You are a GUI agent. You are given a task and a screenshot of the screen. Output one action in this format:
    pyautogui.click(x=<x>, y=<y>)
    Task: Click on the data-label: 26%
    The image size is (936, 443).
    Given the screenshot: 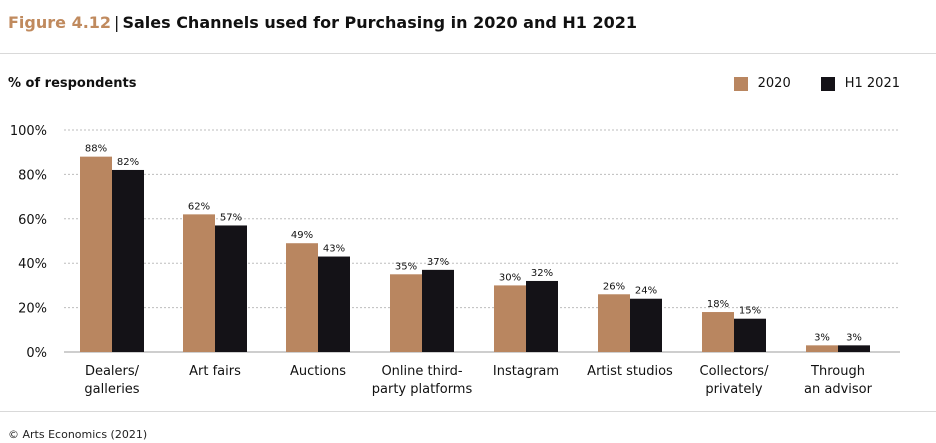 What is the action you would take?
    pyautogui.click(x=614, y=286)
    